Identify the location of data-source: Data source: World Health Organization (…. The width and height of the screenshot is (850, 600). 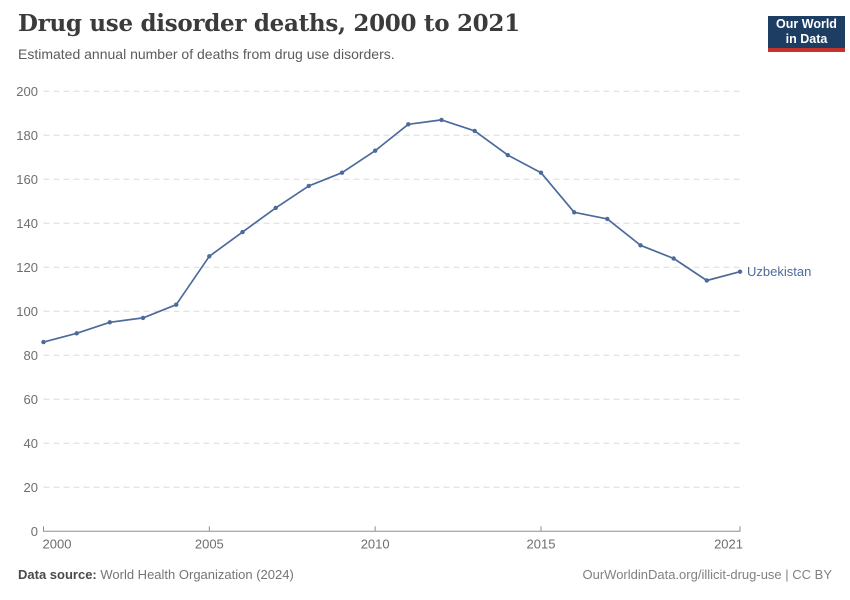
(156, 574).